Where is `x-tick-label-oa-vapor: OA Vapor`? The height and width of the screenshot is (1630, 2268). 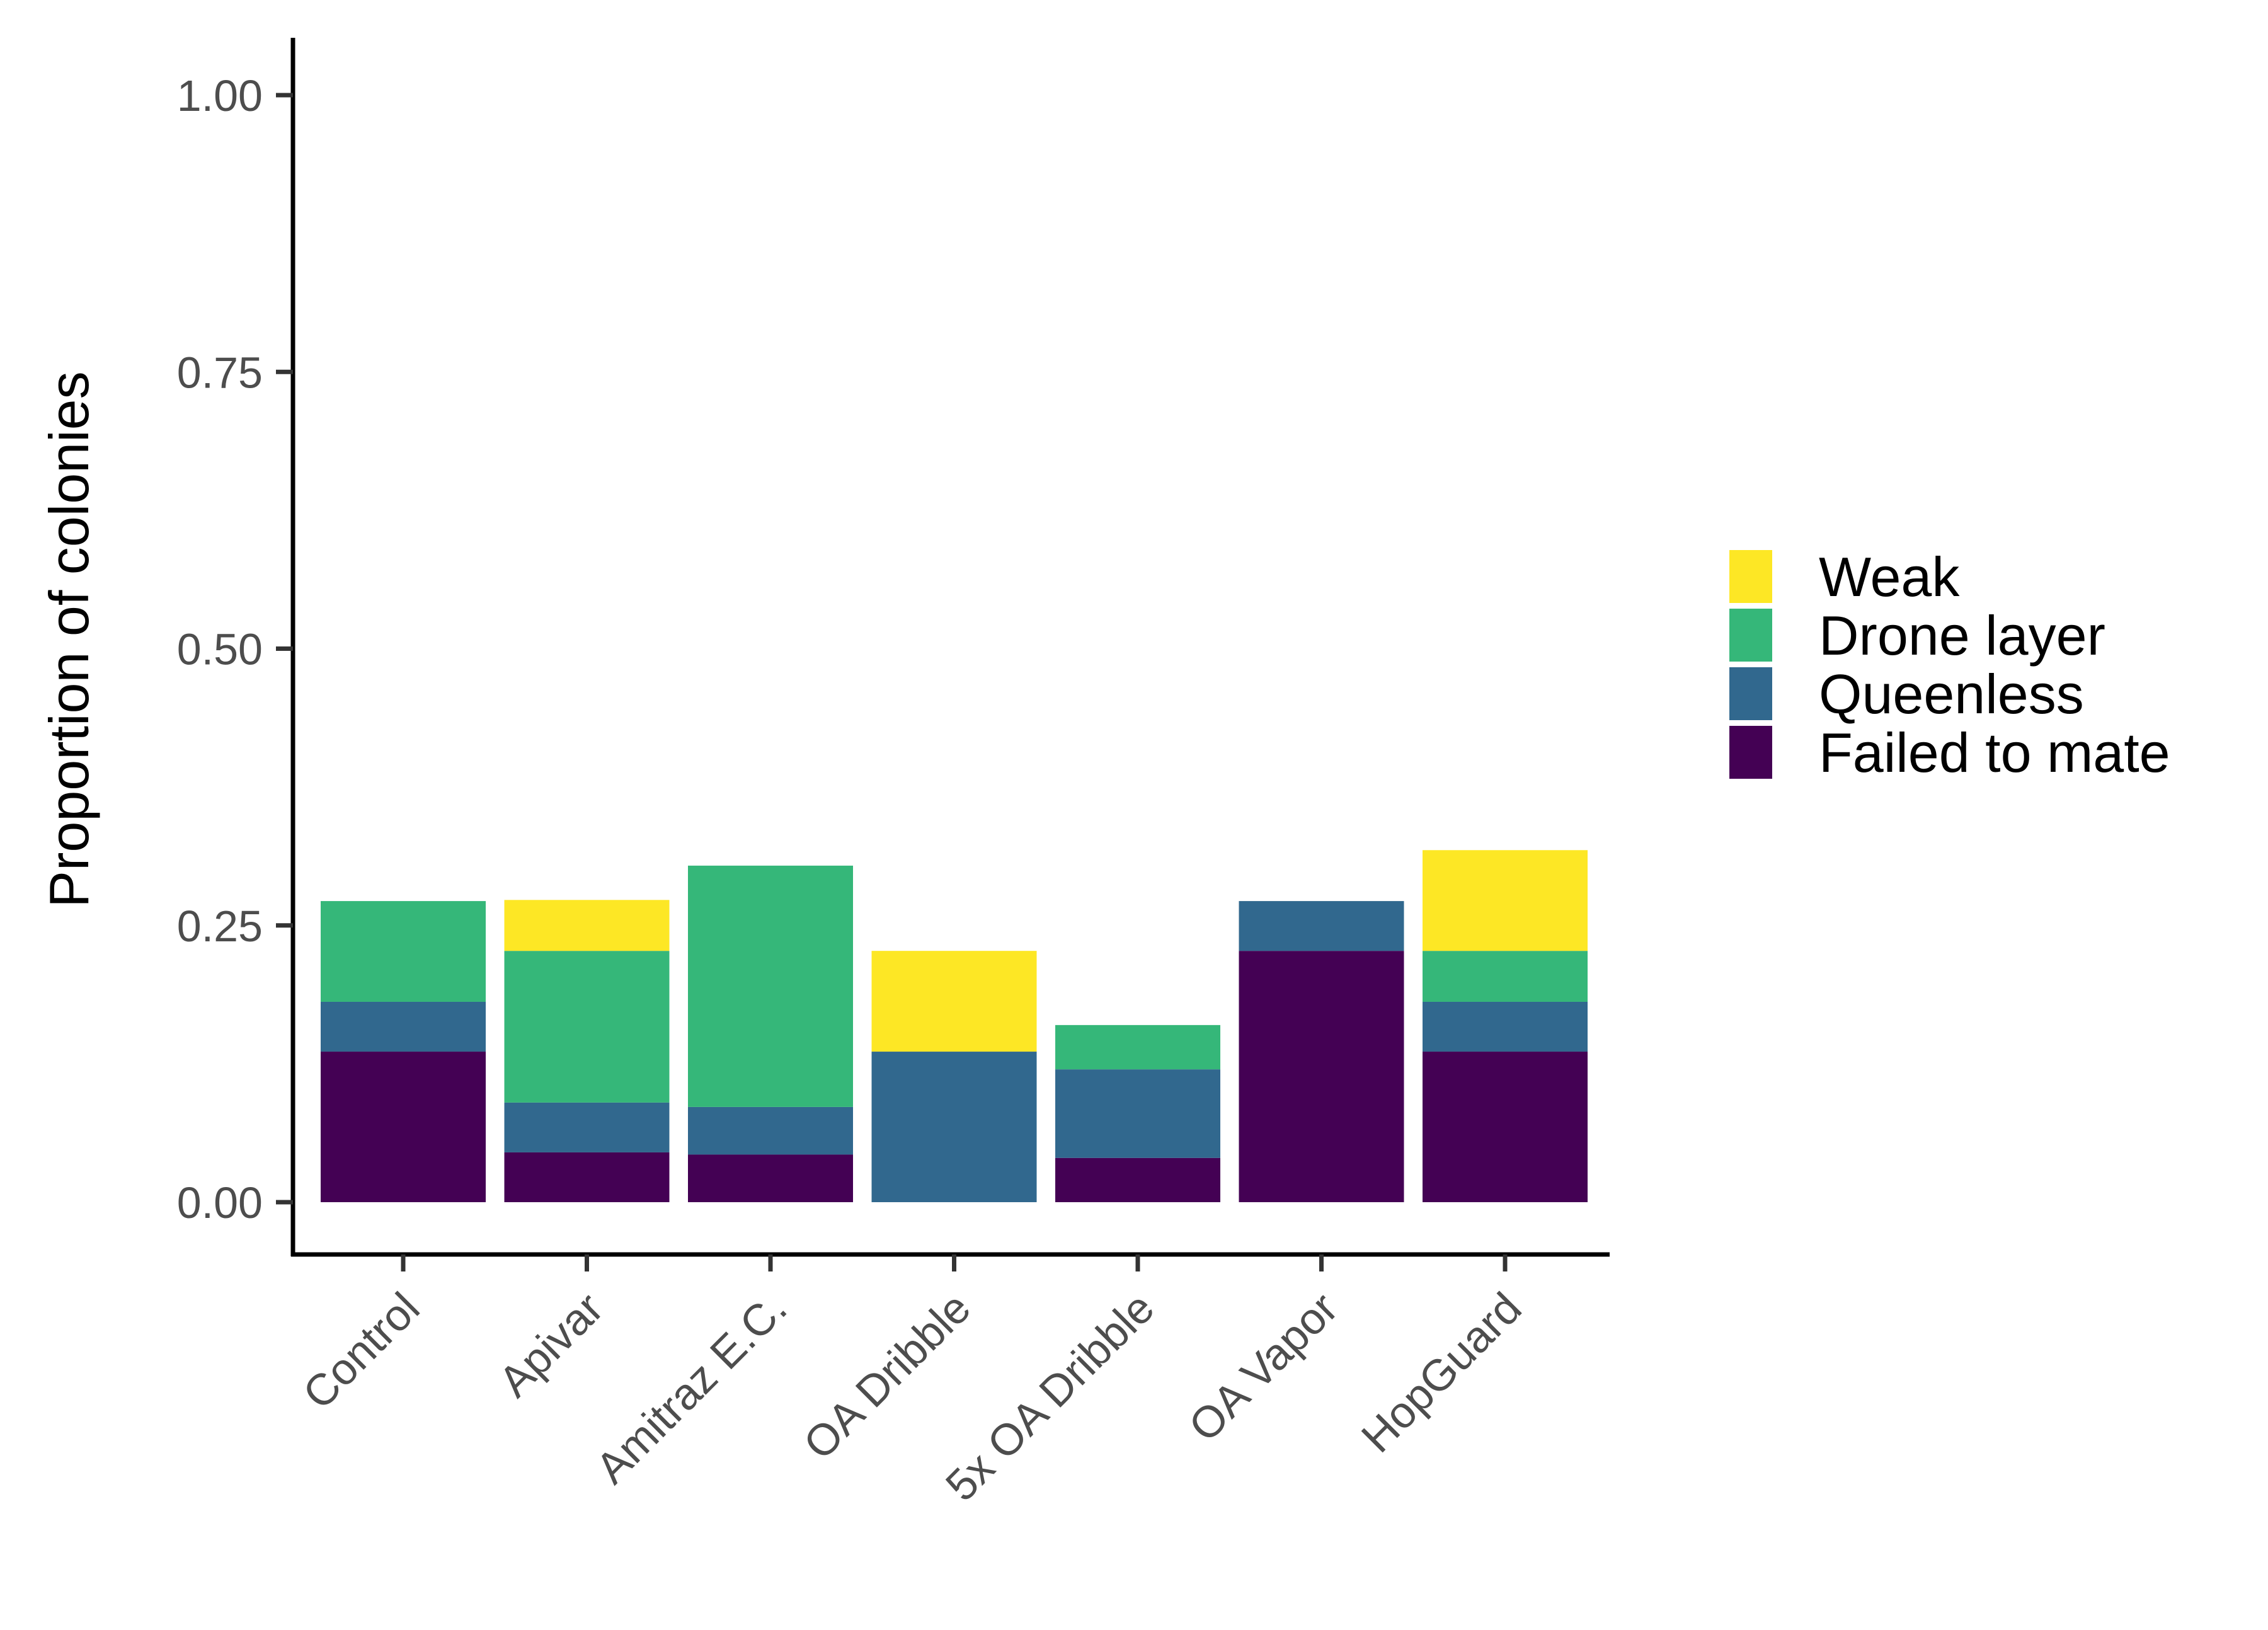 x-tick-label-oa-vapor: OA Vapor is located at coordinates (1263, 1366).